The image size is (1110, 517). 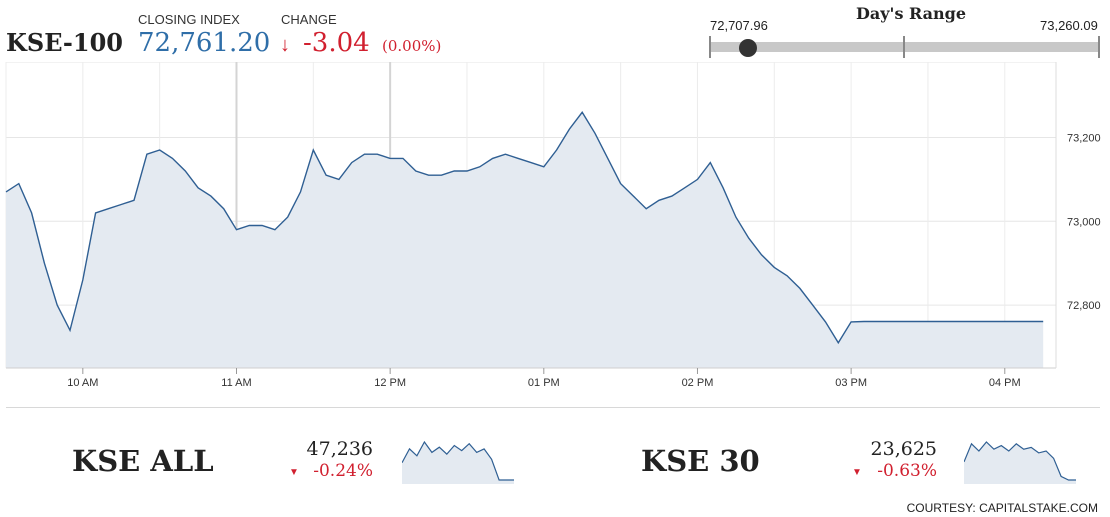 I want to click on kse-30-sparkline, so click(x=1020, y=462).